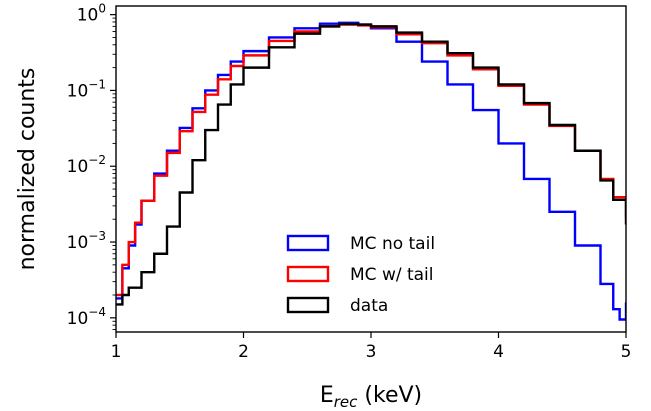 This screenshot has height=411, width=651. What do you see at coordinates (498, 352) in the screenshot?
I see `x-tick-label: 4` at bounding box center [498, 352].